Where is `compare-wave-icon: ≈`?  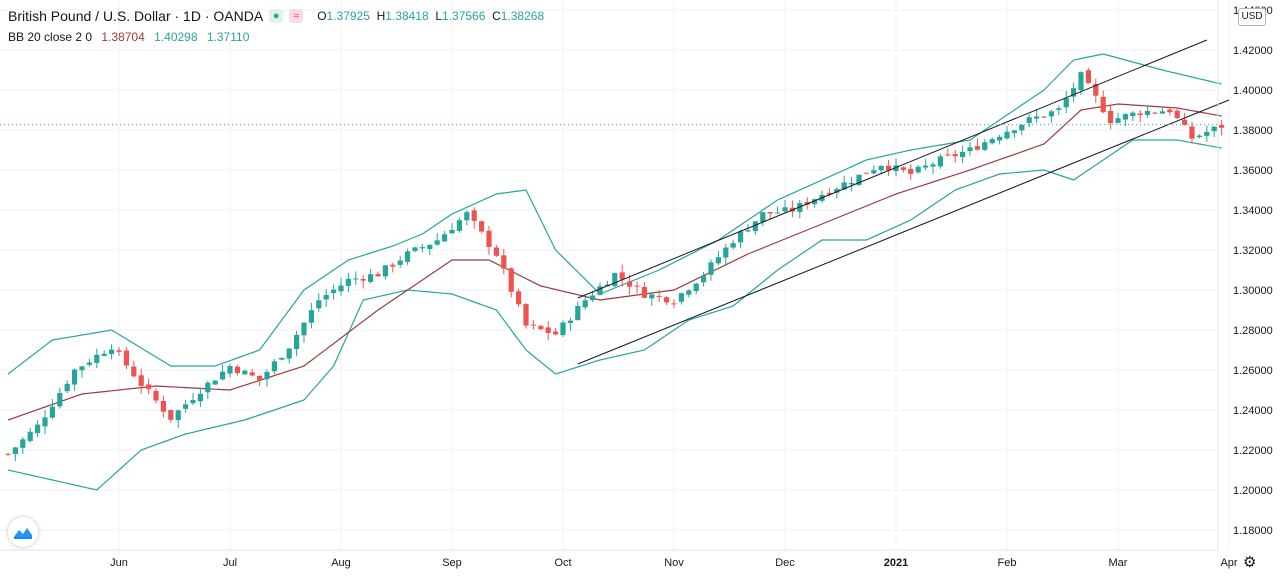
compare-wave-icon: ≈ is located at coordinates (296, 16).